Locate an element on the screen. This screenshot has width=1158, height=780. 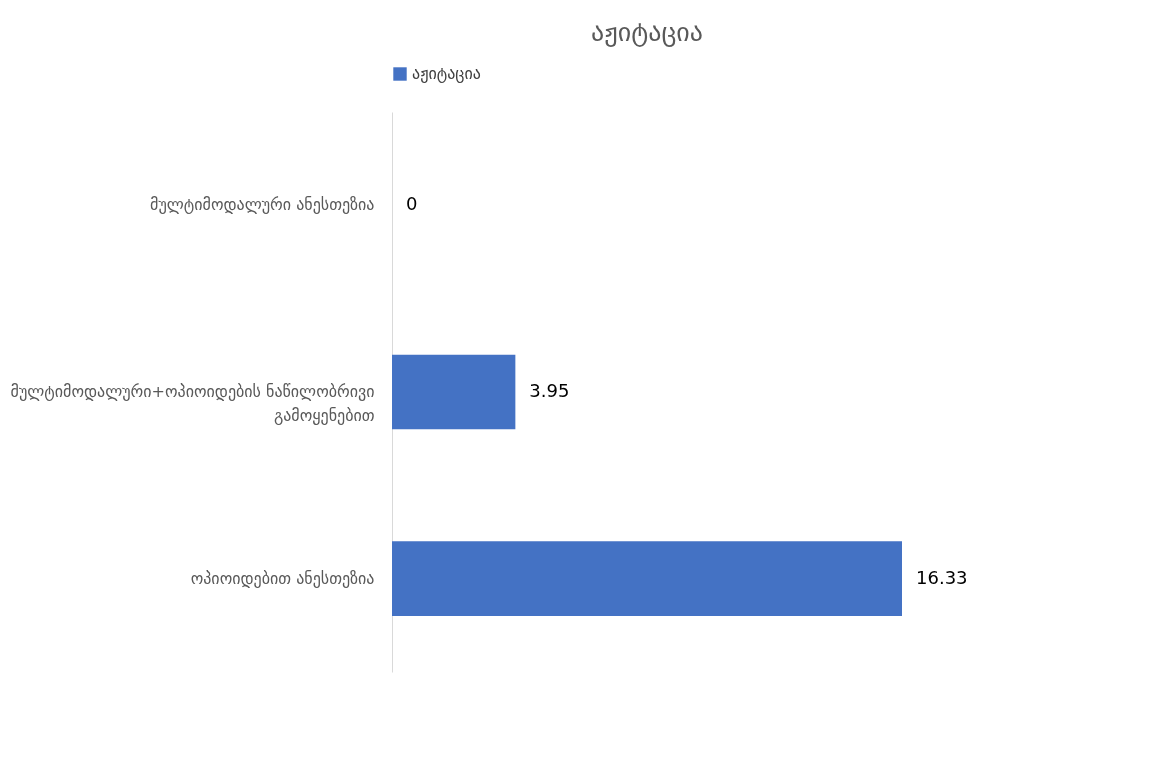
data-label: 16.33 is located at coordinates (942, 577).